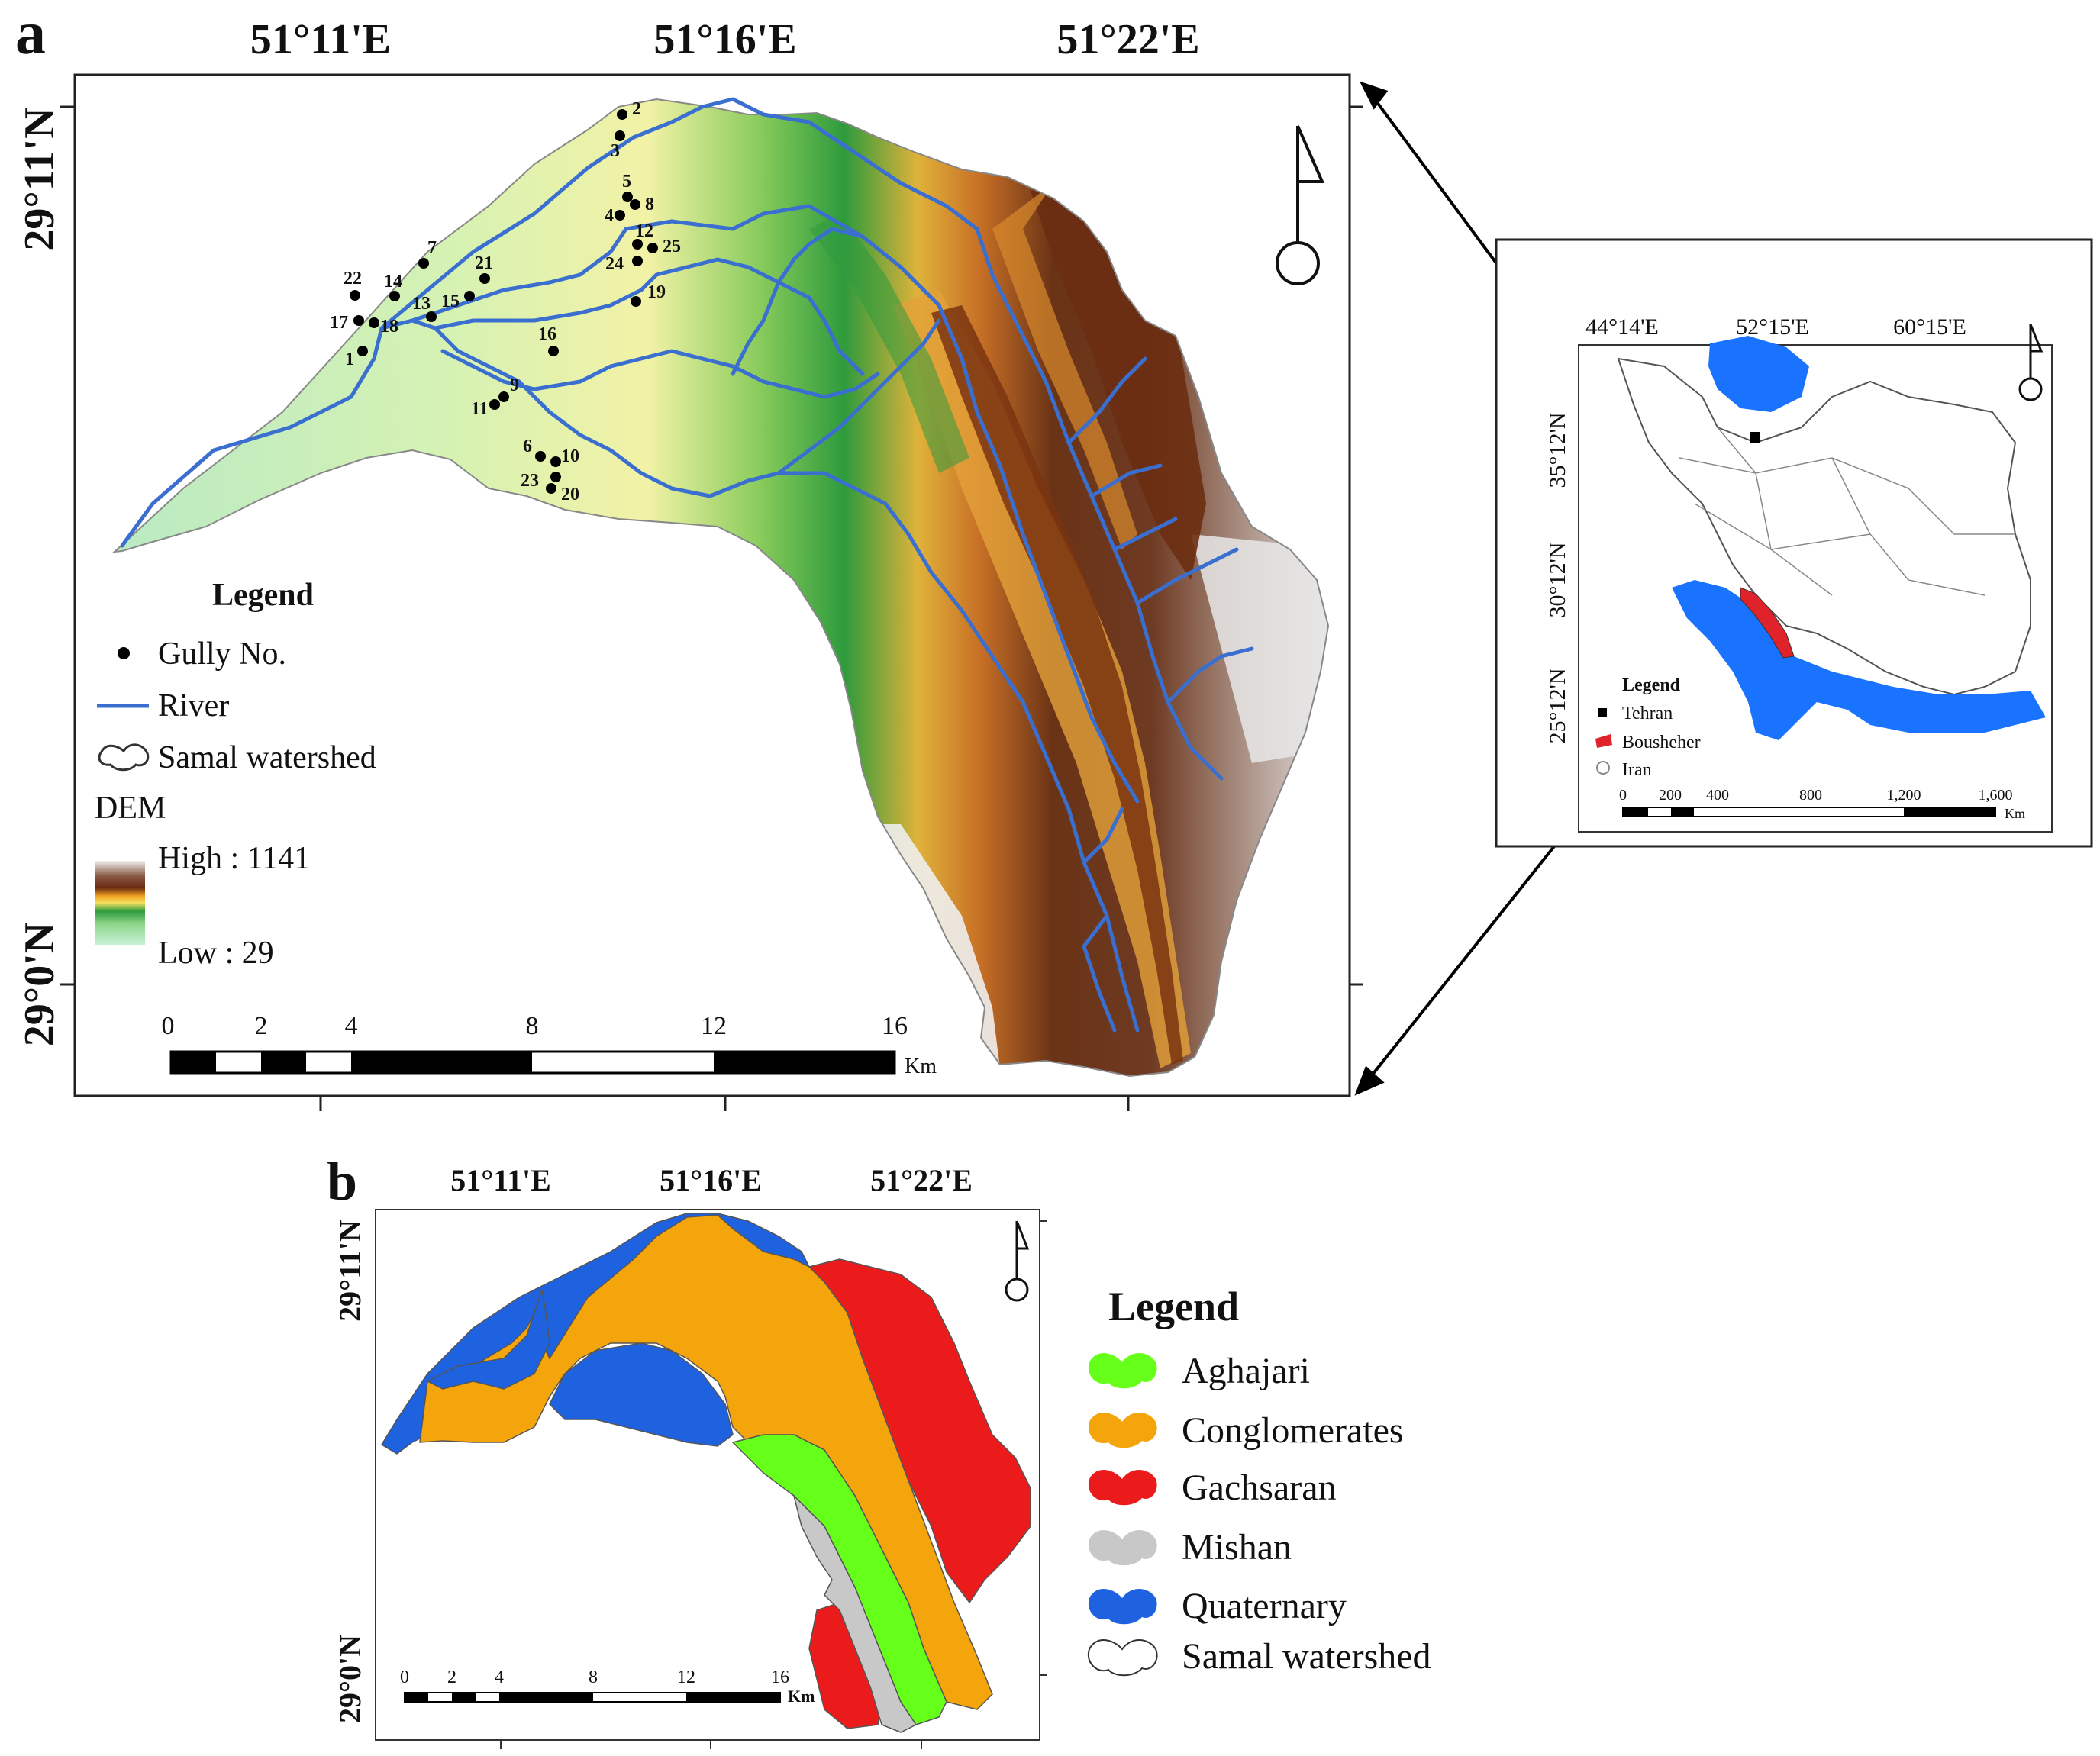 This screenshot has height=1756, width=2100. I want to click on gully-label: 24, so click(614, 264).